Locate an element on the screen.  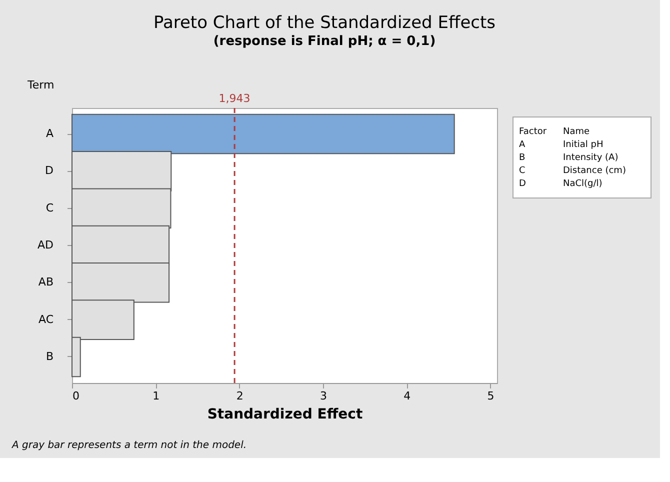
text: A gray bar represents a term not in the model. is located at coordinates (129, 445).